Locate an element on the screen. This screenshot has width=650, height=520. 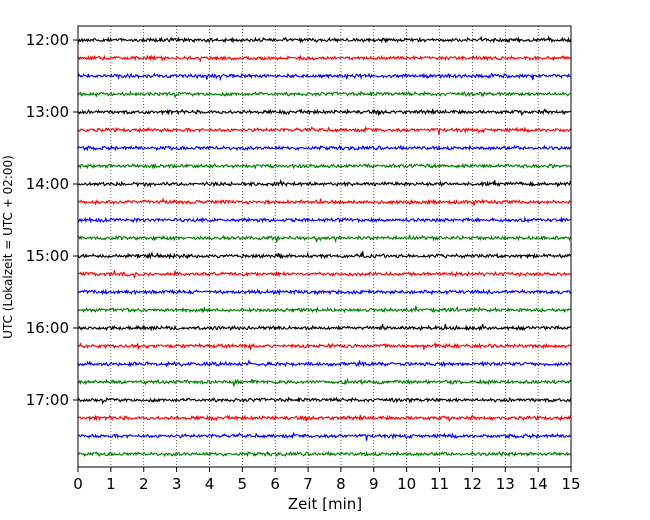
y-axis: 12:00 13:00 14:00 15:00 16:00 17:00 is located at coordinates (52, 220).